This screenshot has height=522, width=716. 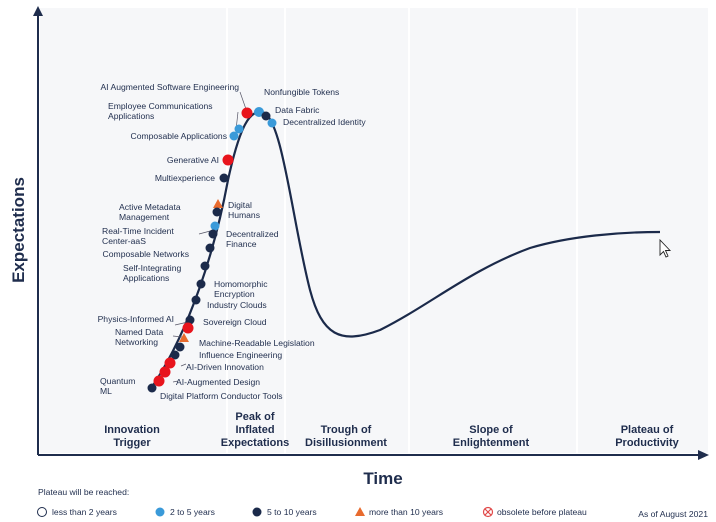 I want to click on marker-digital-humans, so click(x=218, y=203).